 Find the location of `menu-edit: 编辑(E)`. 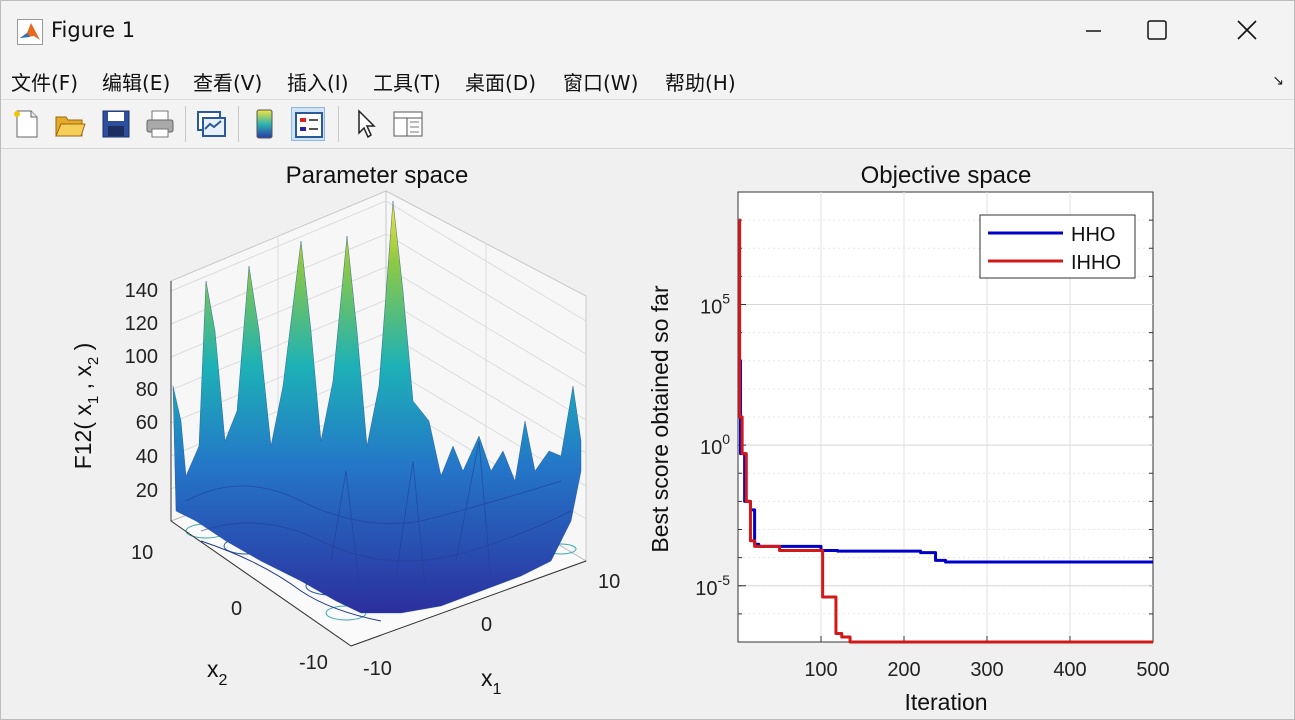

menu-edit: 编辑(E) is located at coordinates (136, 83).